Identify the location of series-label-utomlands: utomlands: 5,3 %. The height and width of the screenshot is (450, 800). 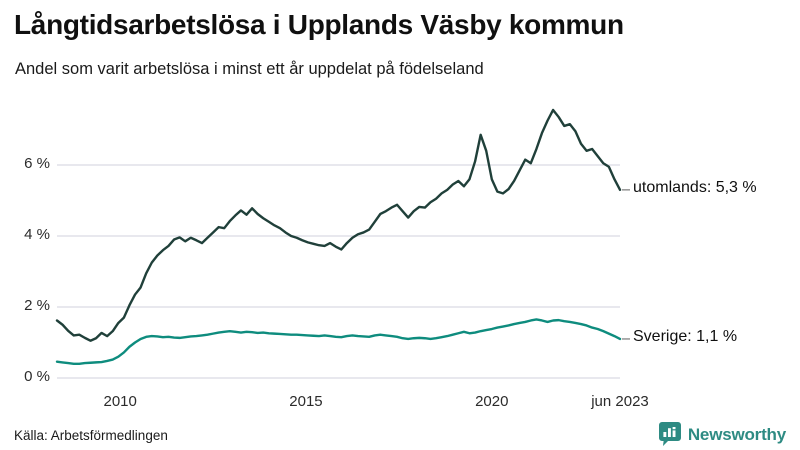
(695, 187).